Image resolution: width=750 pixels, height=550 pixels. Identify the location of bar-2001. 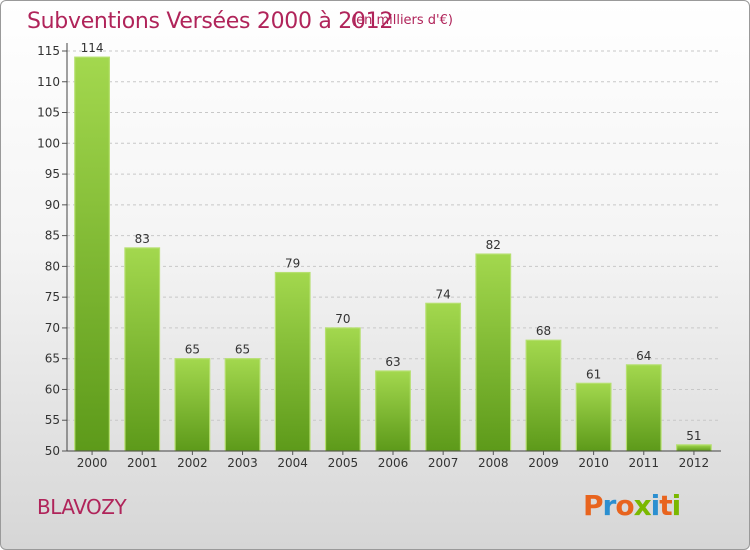
(142, 349).